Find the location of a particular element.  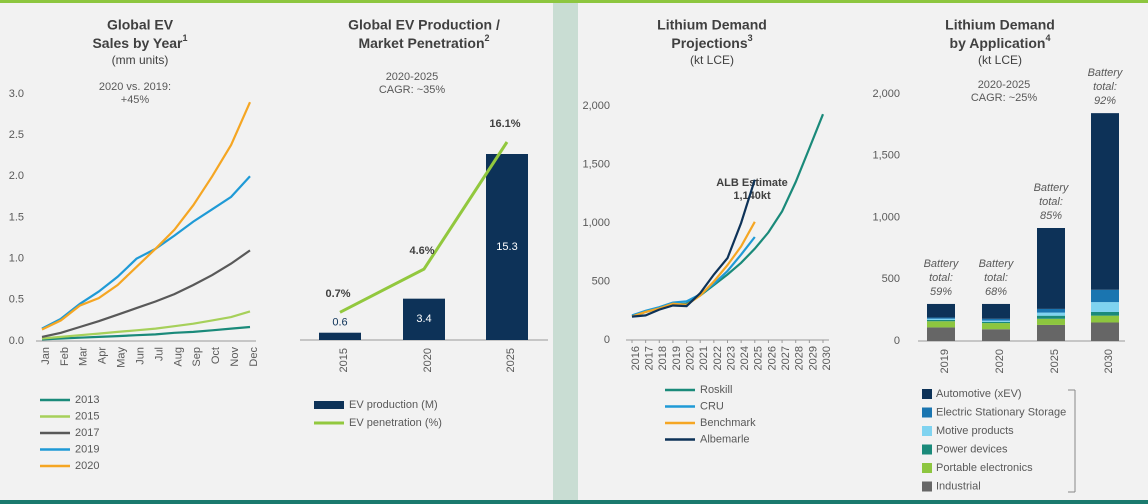

chart-title-line: Market Penetration is located at coordinates (421, 43).